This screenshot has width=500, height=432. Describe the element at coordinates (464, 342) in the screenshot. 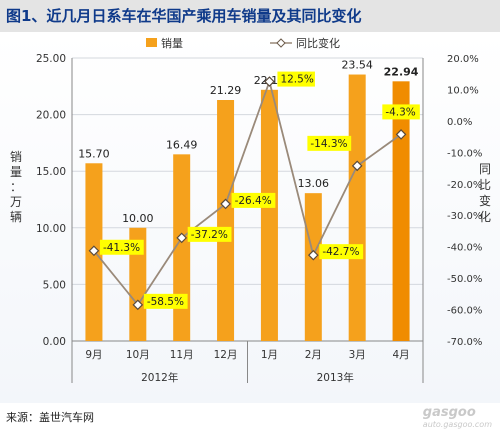

I see `y2-tick-label: -70.0%` at that location.